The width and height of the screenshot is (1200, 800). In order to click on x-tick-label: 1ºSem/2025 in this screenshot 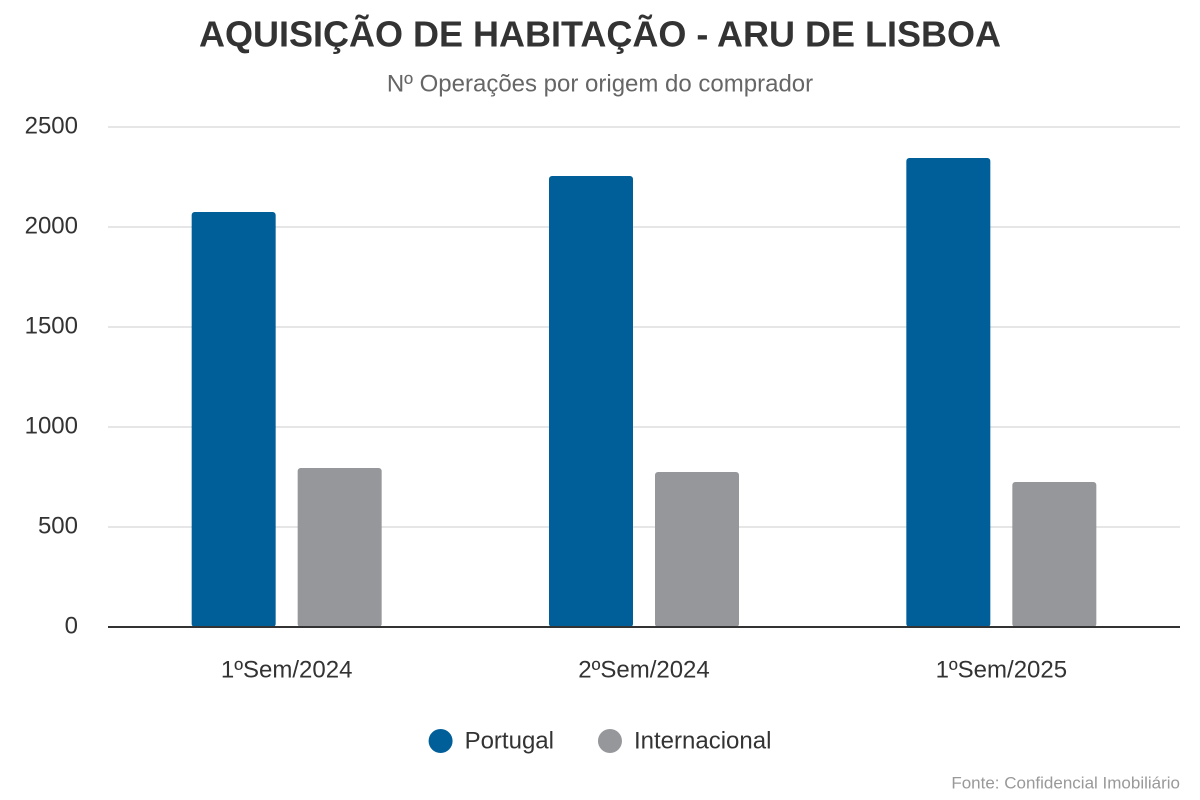, I will do `click(1002, 669)`.